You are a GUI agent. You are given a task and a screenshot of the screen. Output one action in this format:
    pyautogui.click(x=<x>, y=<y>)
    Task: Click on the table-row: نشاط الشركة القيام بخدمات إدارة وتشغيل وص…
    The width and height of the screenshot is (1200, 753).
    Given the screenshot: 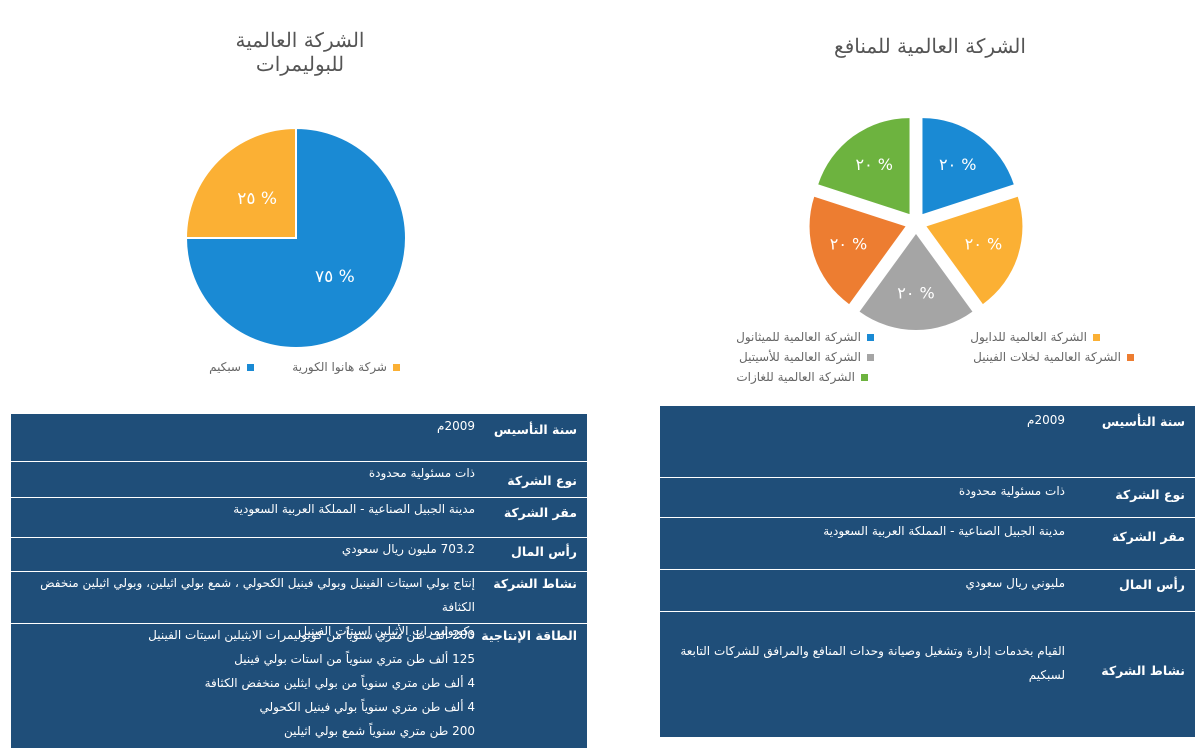 What is the action you would take?
    pyautogui.click(x=927, y=674)
    